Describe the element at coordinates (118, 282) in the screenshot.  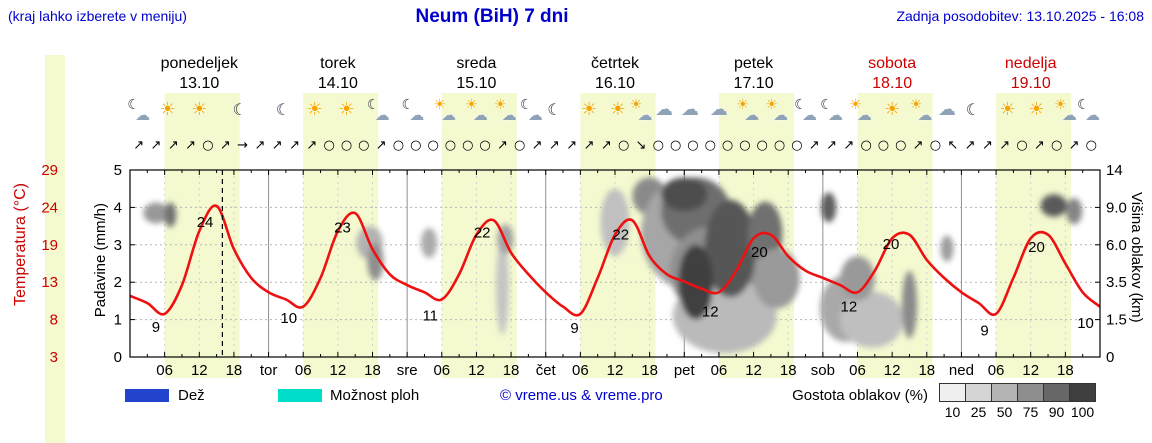
I see `precip-tick: 2` at that location.